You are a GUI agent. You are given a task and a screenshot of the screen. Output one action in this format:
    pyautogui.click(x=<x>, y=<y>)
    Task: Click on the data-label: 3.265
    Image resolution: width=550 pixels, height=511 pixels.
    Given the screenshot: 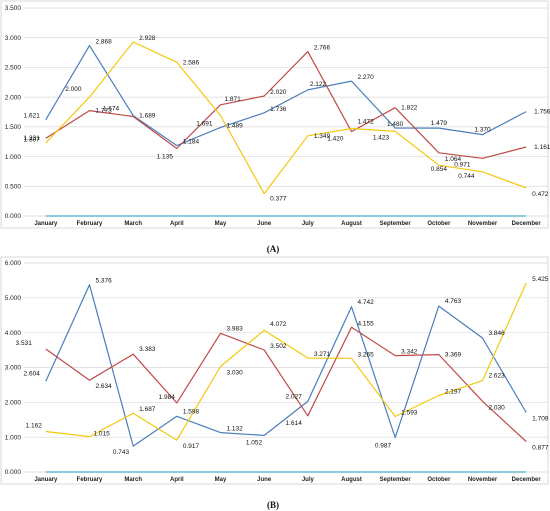 What is the action you would take?
    pyautogui.click(x=366, y=354)
    